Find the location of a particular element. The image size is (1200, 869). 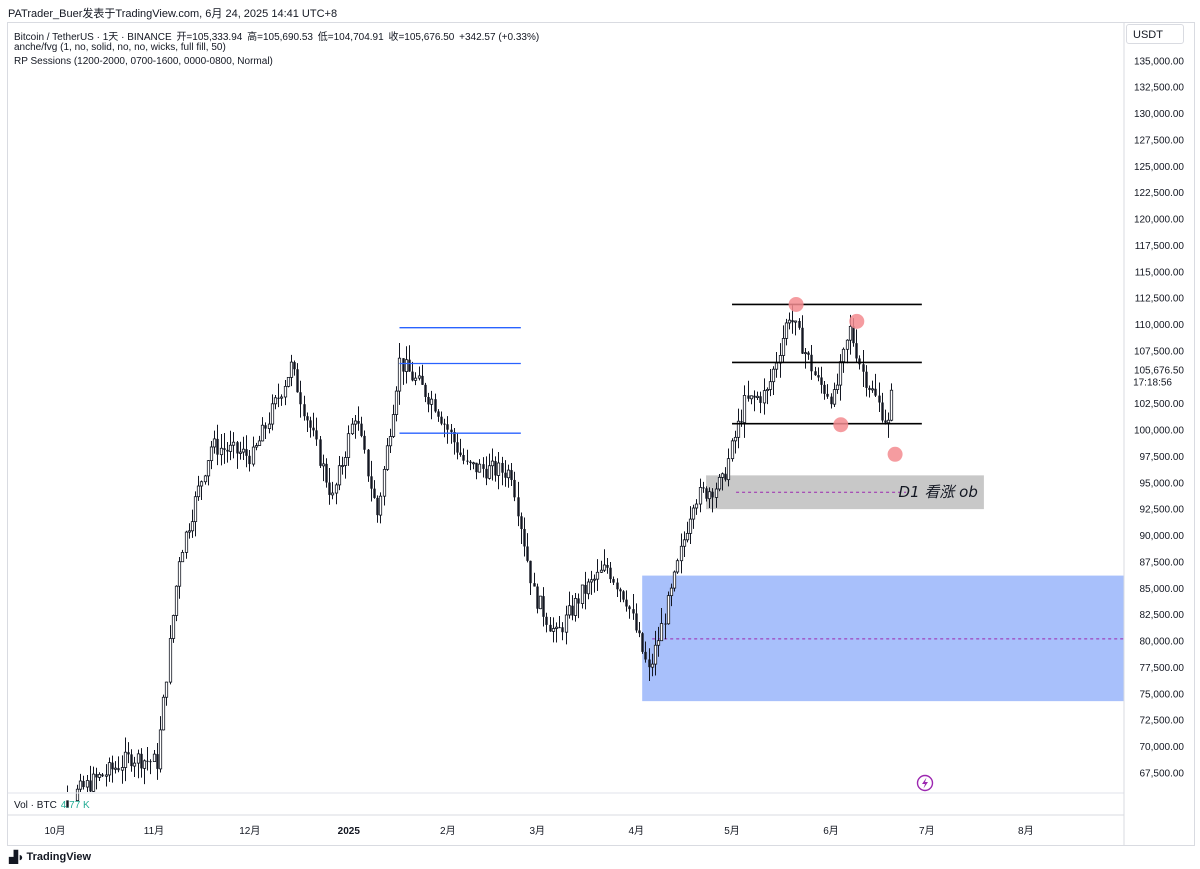

swing-point-marker is located at coordinates (841, 425).